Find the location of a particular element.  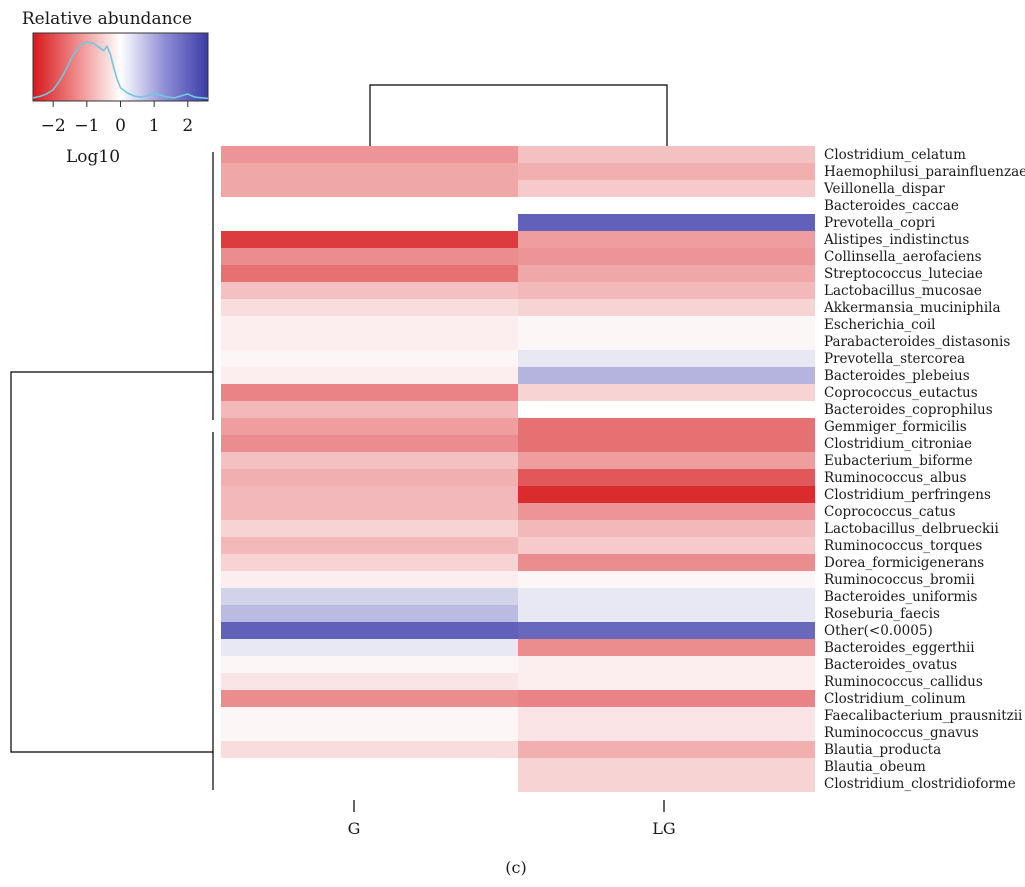

column-dendrogram is located at coordinates (518, 115).